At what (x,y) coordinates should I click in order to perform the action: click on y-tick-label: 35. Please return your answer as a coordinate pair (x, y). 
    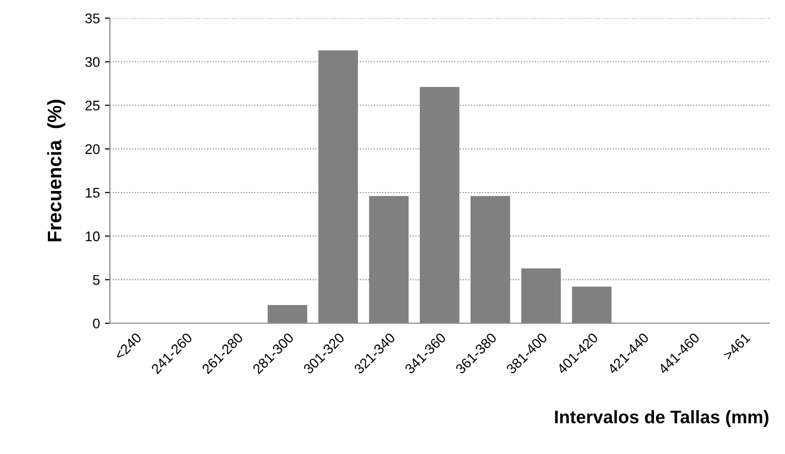
    Looking at the image, I should click on (92, 18).